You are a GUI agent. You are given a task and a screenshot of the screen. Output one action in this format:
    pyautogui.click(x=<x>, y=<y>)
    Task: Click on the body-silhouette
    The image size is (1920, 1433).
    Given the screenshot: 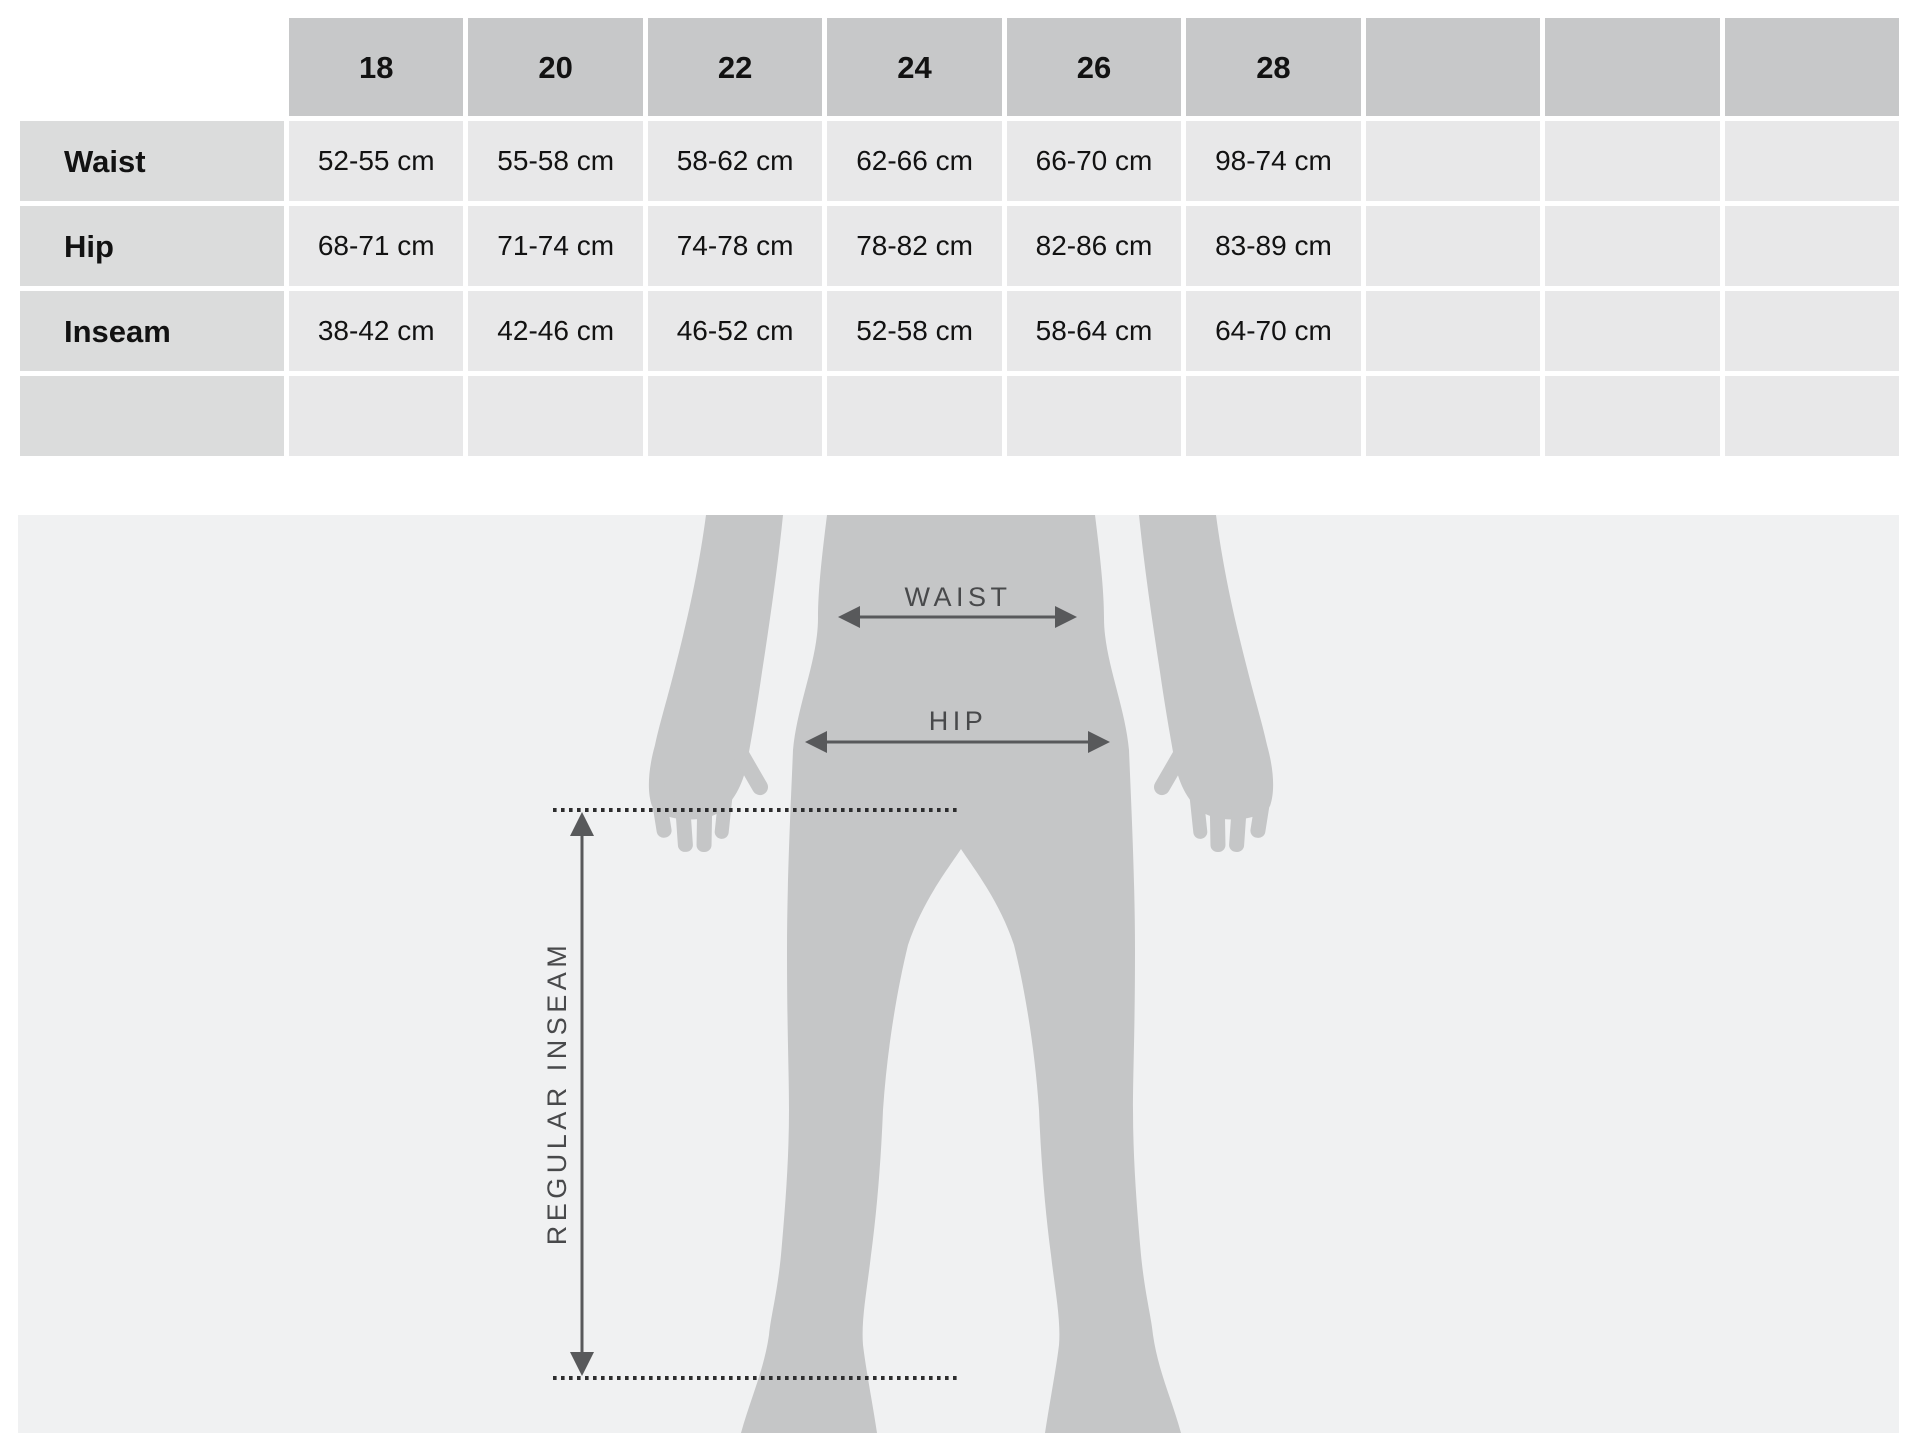 What is the action you would take?
    pyautogui.click(x=961, y=974)
    